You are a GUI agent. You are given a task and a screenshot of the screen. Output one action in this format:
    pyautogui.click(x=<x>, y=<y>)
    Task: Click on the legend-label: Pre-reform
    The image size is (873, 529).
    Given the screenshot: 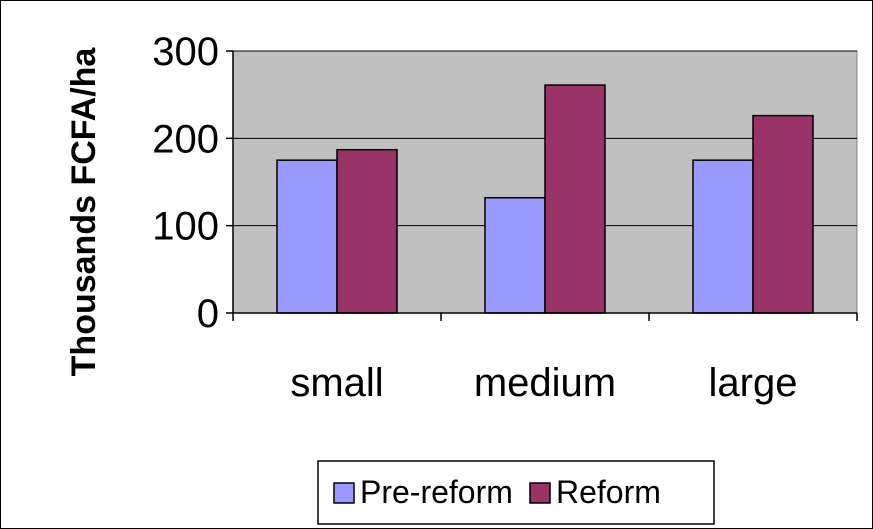 What is the action you would take?
    pyautogui.click(x=436, y=492)
    